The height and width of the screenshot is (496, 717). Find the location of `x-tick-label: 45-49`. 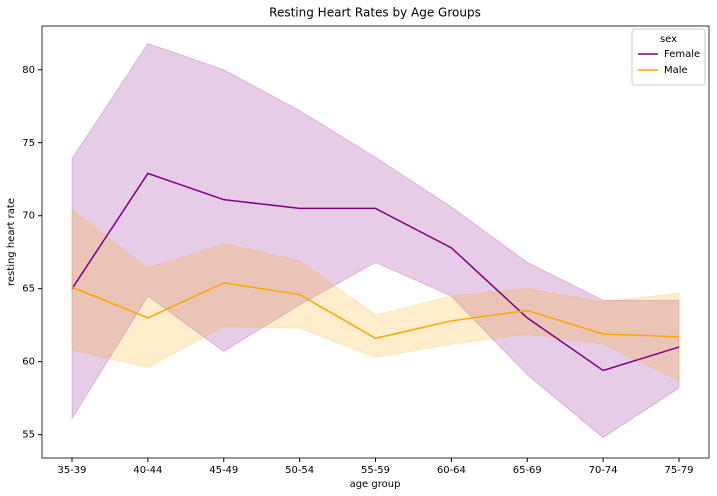

x-tick-label: 45-49 is located at coordinates (223, 470).